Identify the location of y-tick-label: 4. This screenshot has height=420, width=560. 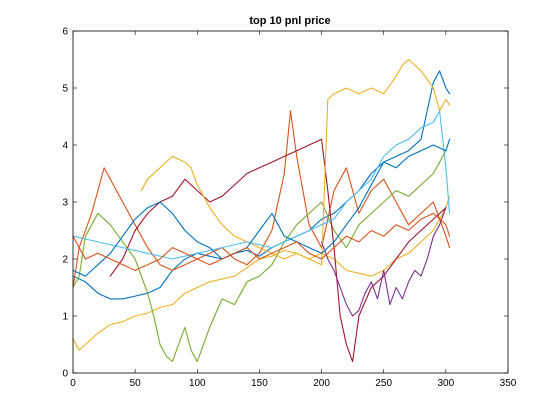
(65, 146).